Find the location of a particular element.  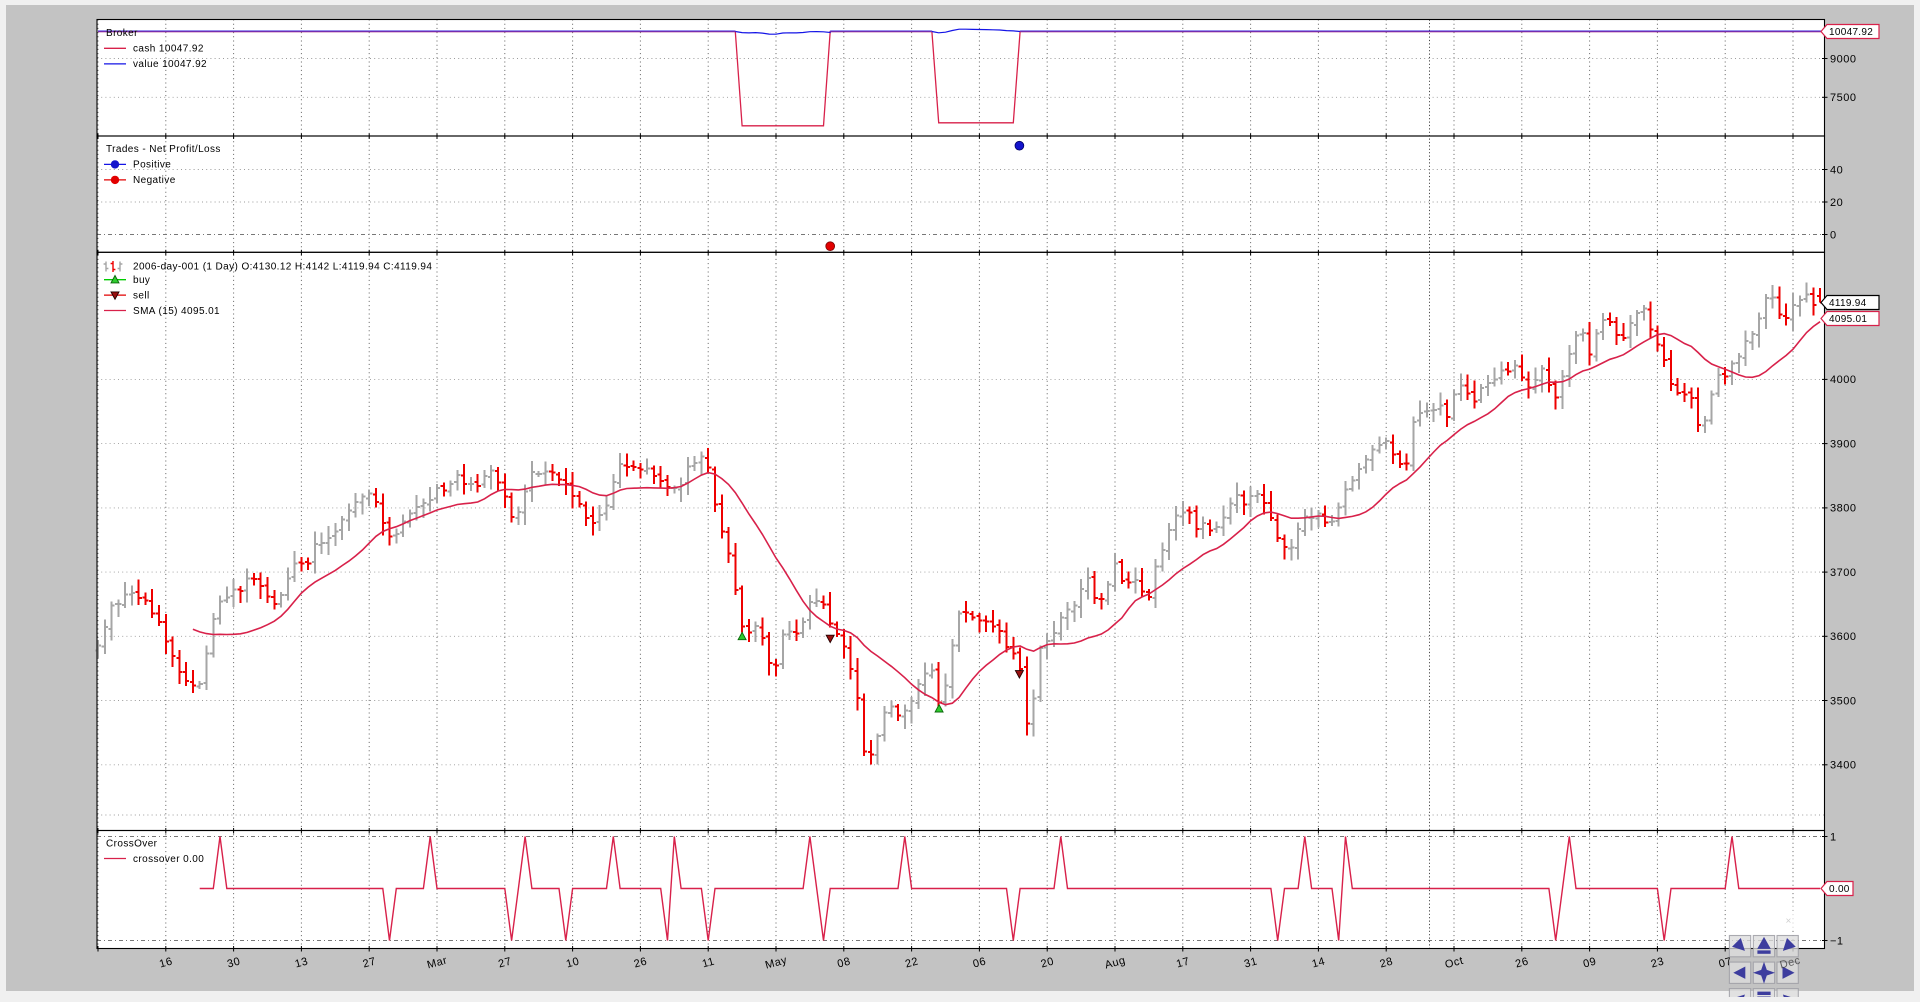

svg-text: 16 is located at coordinates (166, 962).